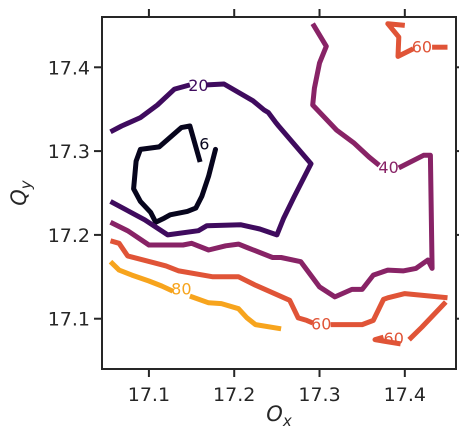  What do you see at coordinates (69, 320) in the screenshot?
I see `y-tick-label: 17.1` at bounding box center [69, 320].